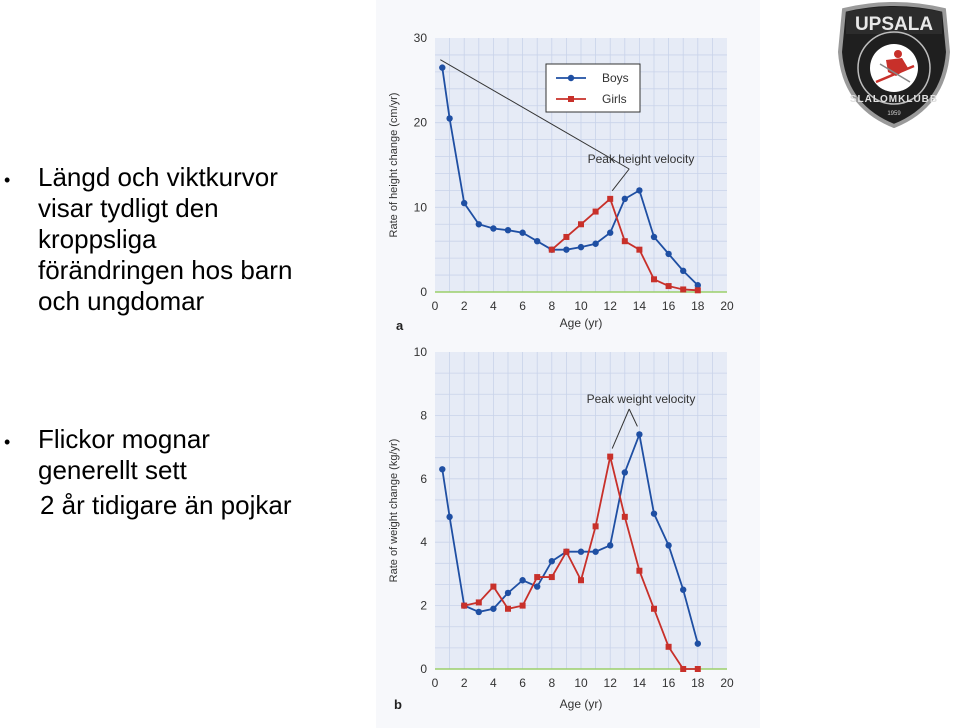  What do you see at coordinates (398, 704) in the screenshot?
I see `panel-label: b` at bounding box center [398, 704].